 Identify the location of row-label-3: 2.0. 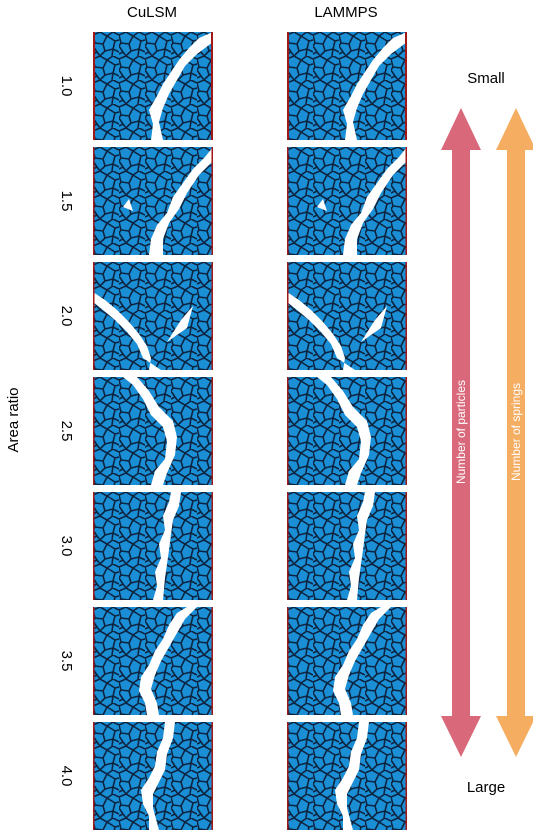
(66, 316).